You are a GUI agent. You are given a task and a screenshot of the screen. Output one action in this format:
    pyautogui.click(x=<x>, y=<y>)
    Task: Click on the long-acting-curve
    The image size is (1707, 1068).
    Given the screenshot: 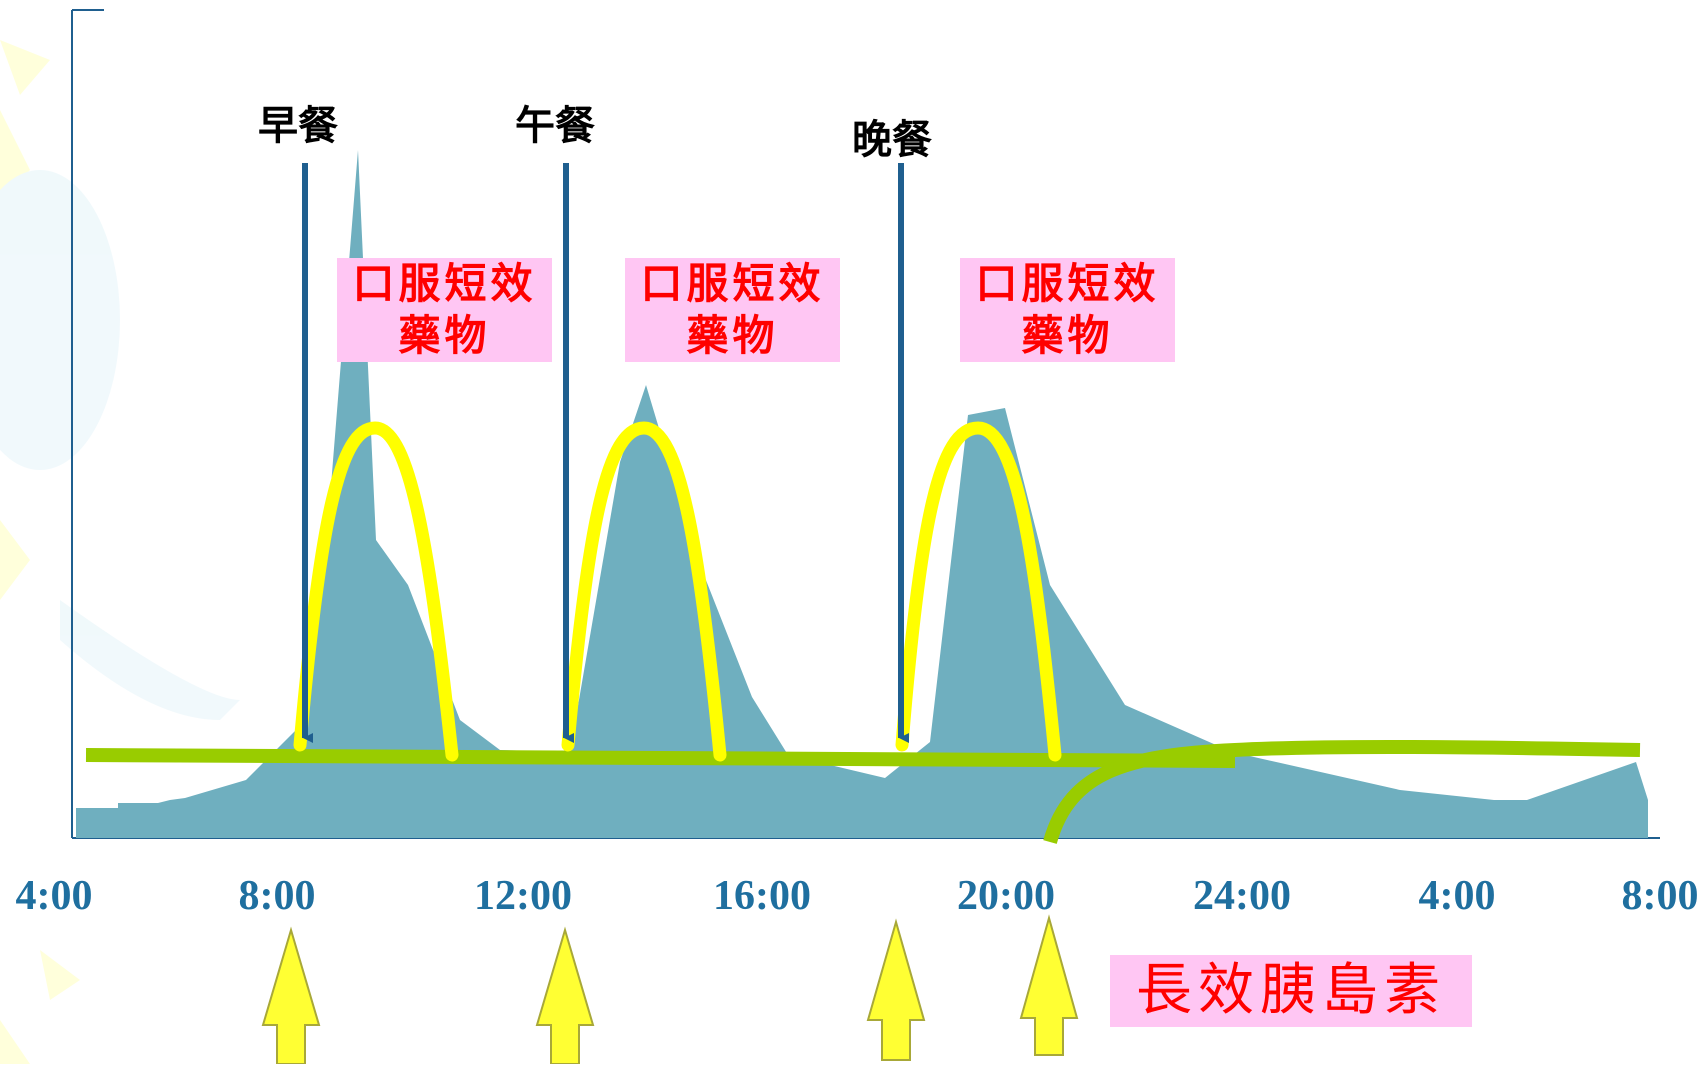 What is the action you would take?
    pyautogui.click(x=1342, y=791)
    